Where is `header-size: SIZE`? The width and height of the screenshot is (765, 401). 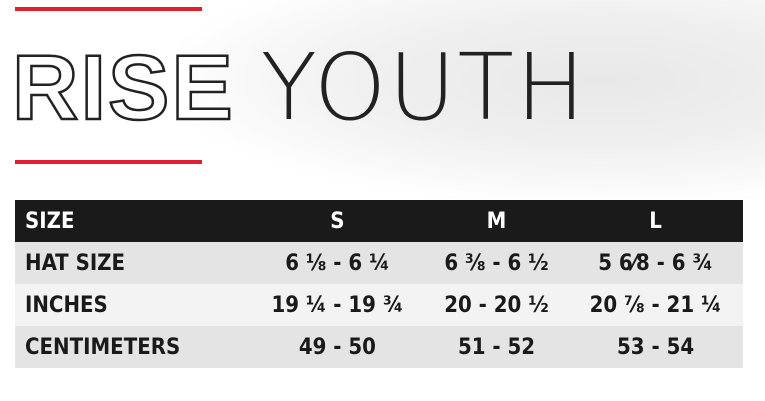 header-size: SIZE is located at coordinates (132, 221).